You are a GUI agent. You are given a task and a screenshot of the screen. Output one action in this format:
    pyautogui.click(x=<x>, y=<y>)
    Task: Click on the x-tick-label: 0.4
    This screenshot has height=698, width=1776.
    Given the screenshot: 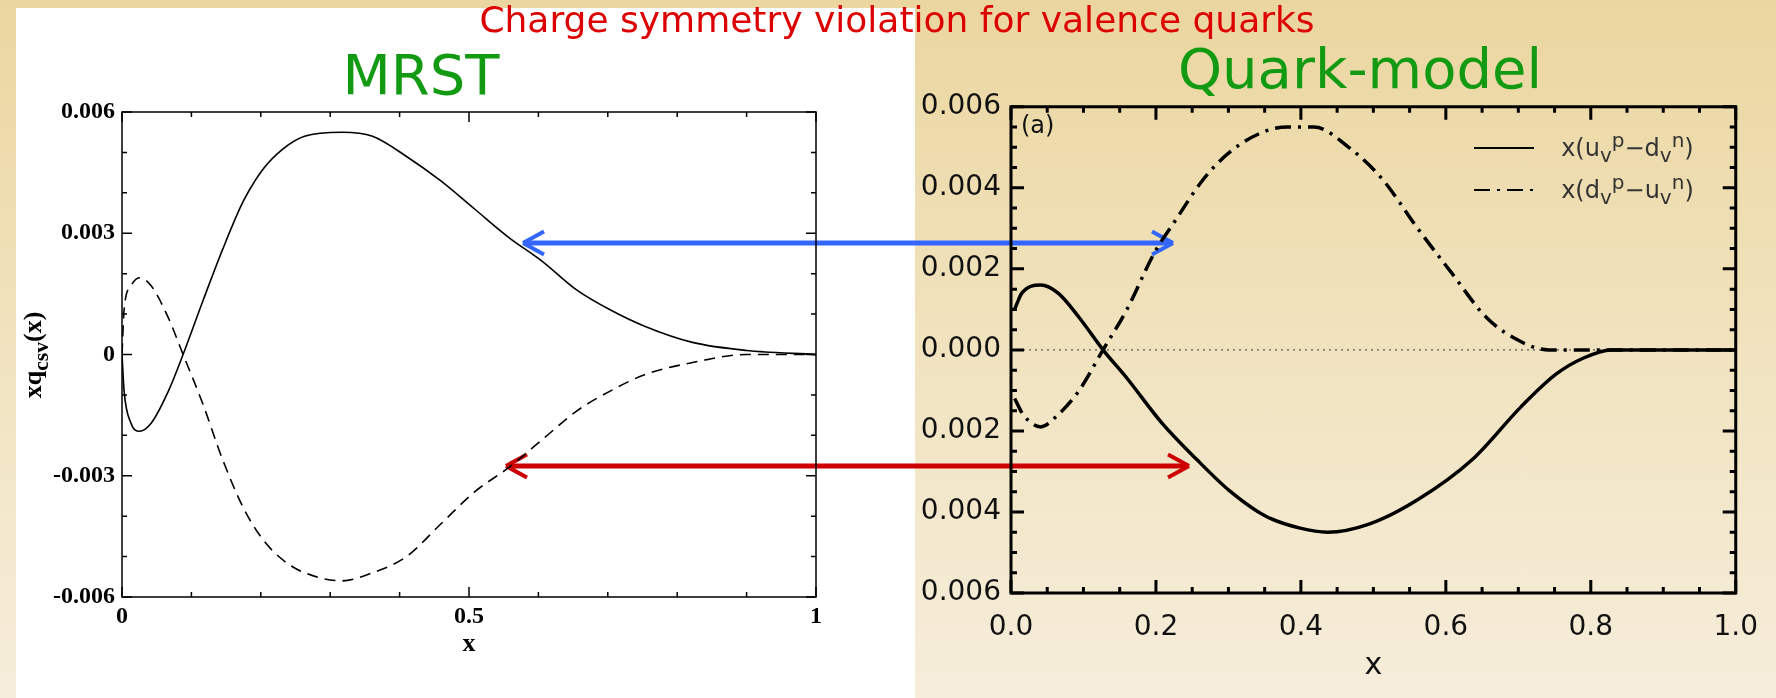 What is the action you would take?
    pyautogui.click(x=1301, y=626)
    